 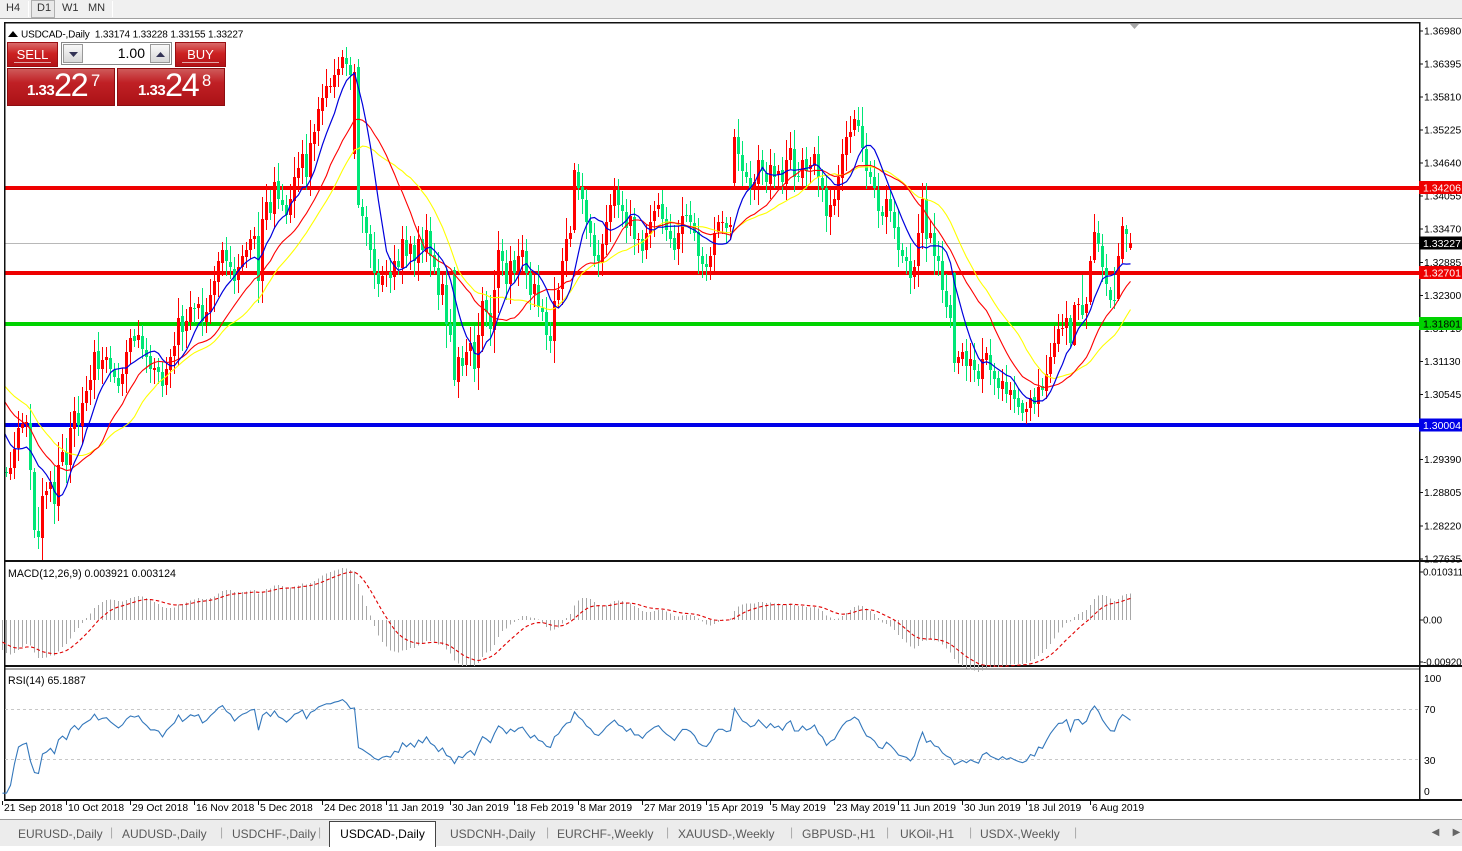 What do you see at coordinates (92, 574) in the screenshot?
I see `svg-text:MACD(12,26,9) 0.003921 0.00312: MACD(12,26,9) 0.003921 0.003124` at bounding box center [92, 574].